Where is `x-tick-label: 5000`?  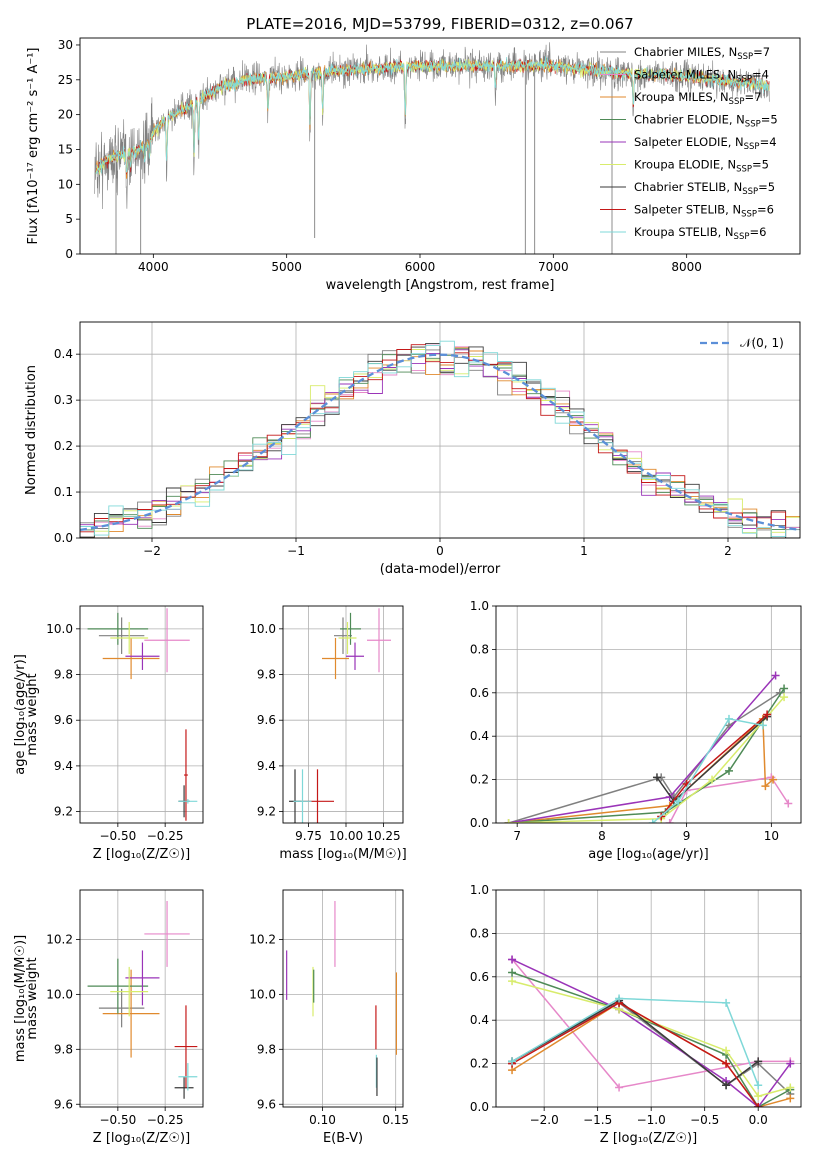 x-tick-label: 5000 is located at coordinates (286, 267).